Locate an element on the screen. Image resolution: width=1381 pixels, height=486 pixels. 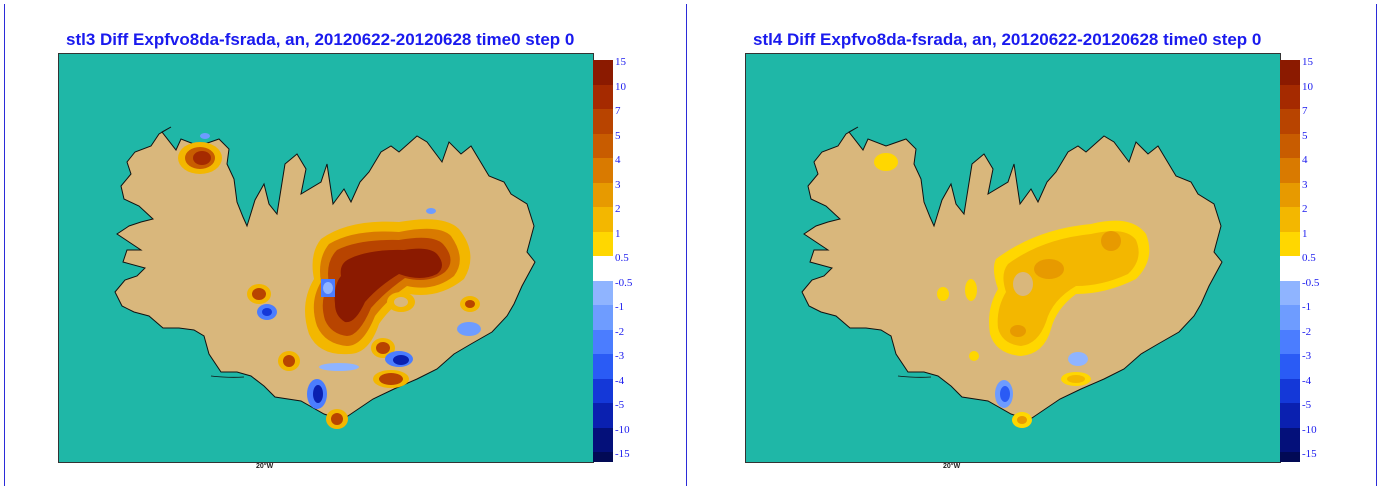
lon-label-stl3: 20°W is located at coordinates (265, 466).